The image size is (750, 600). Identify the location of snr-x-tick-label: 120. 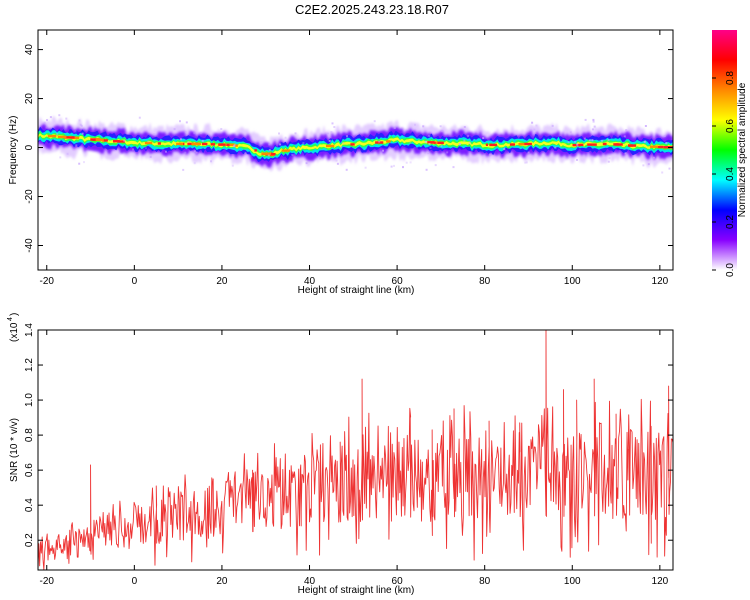
(660, 581).